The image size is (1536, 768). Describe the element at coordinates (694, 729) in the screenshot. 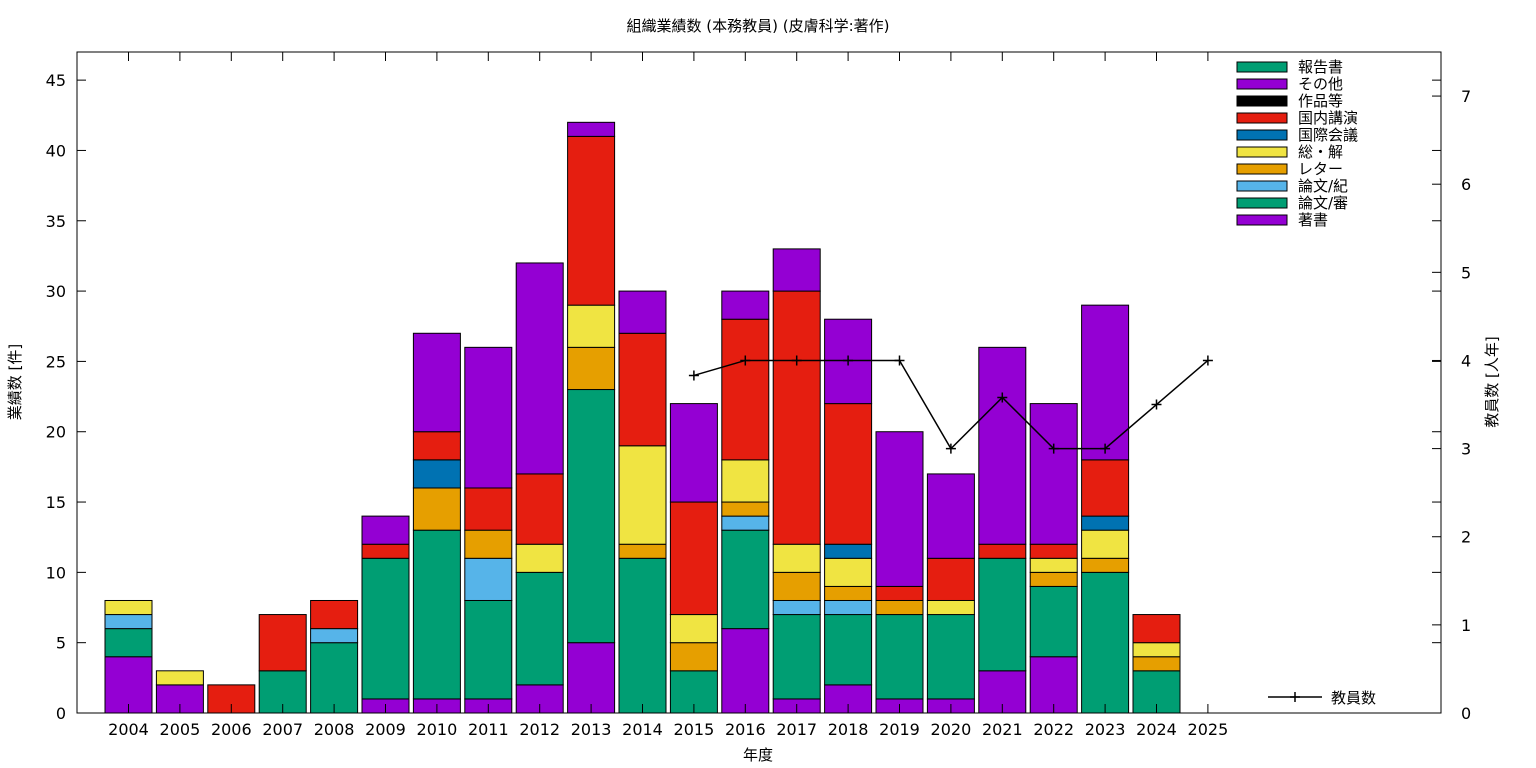

I see `x-tick-label: 2015` at that location.